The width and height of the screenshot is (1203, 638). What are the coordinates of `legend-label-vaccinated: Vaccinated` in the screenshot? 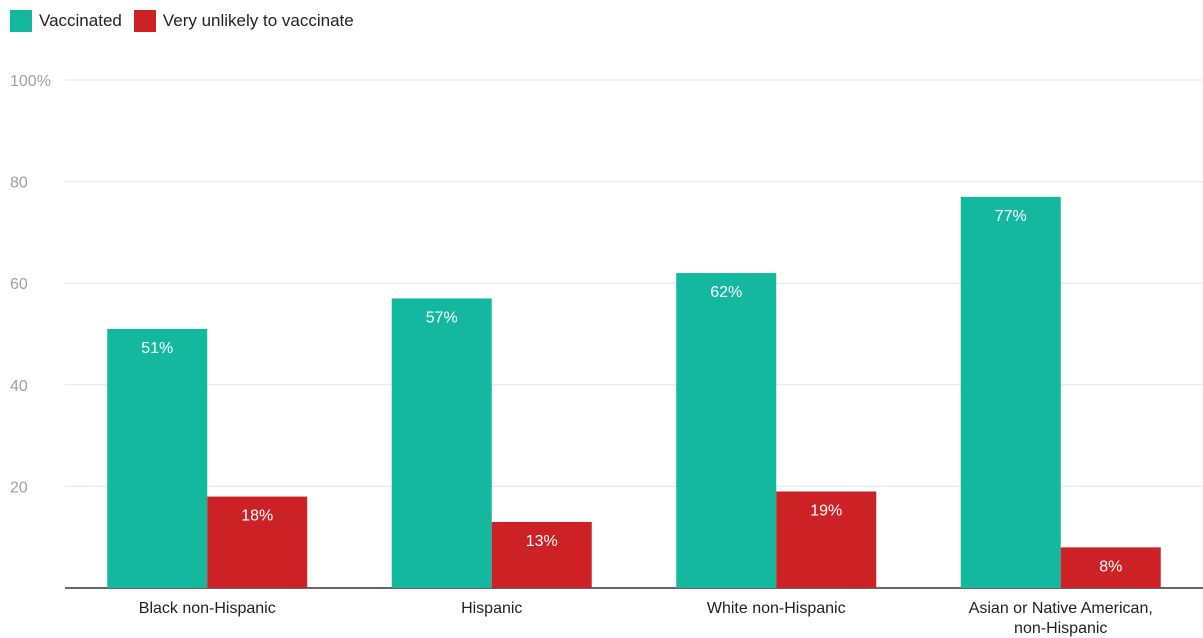 It's located at (80, 20).